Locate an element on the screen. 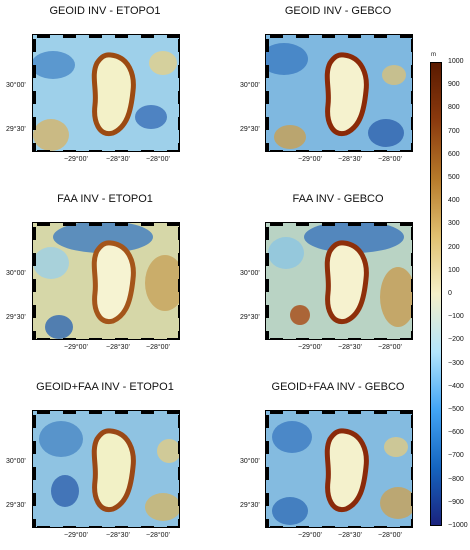  lat-label-30-p5: 30°00' is located at coordinates (16, 461).